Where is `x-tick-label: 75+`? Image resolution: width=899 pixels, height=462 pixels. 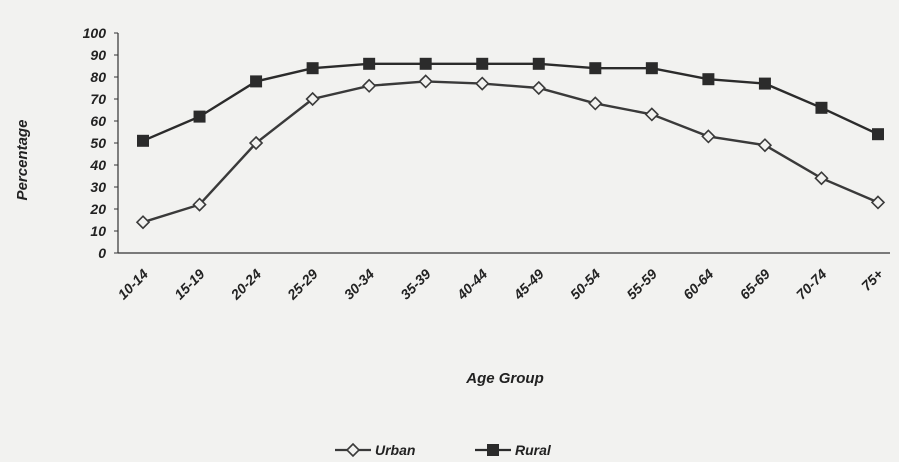 x-tick-label: 75+ is located at coordinates (872, 280).